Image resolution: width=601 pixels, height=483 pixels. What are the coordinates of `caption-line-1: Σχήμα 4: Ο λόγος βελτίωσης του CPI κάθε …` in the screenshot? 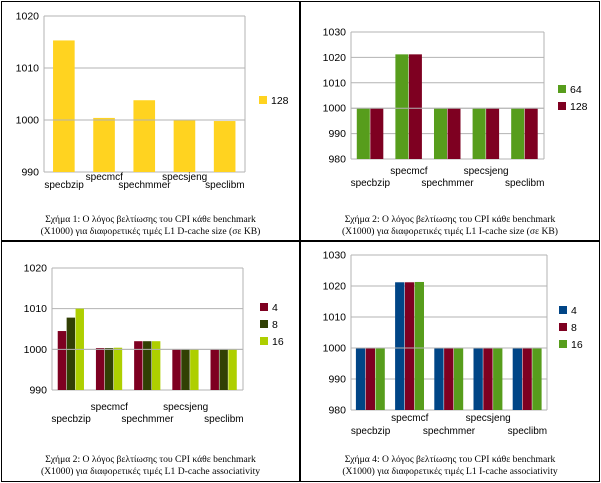 It's located at (450, 459).